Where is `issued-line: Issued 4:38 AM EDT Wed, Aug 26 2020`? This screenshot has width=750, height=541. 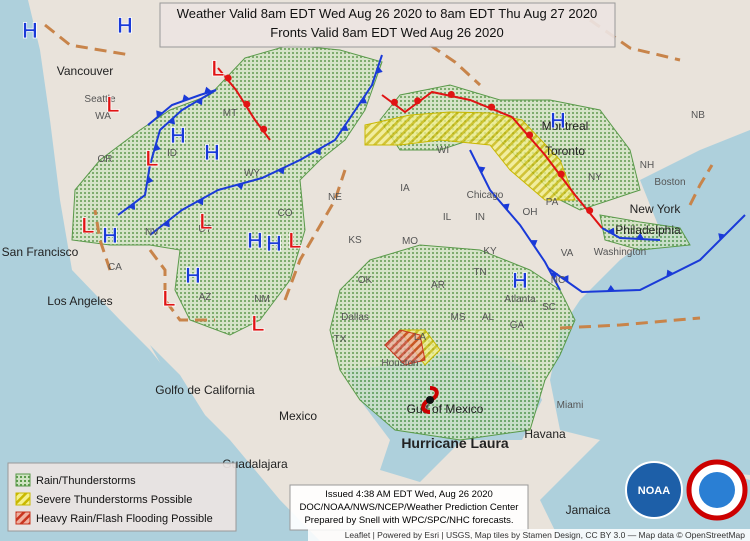 issued-line: Issued 4:38 AM EDT Wed, Aug 26 2020 is located at coordinates (409, 494).